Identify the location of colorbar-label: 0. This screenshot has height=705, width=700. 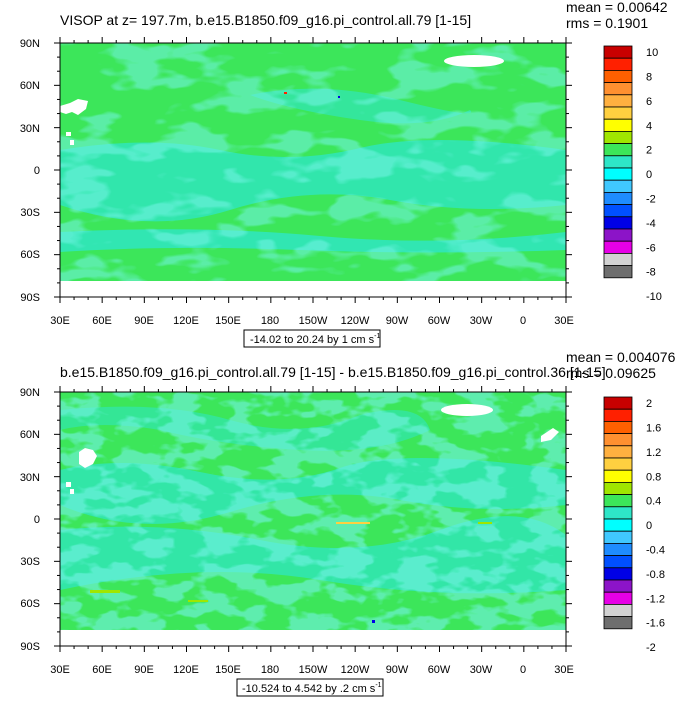
(649, 175).